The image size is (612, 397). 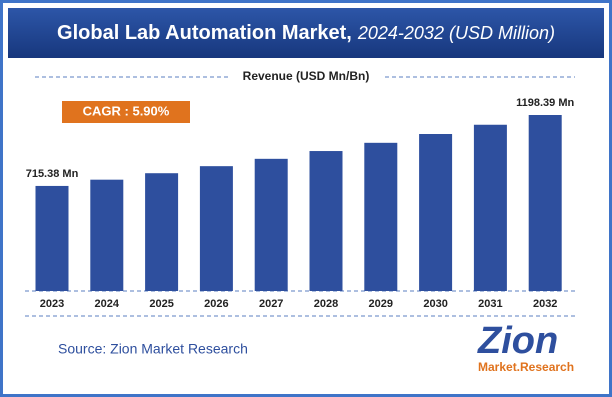 I want to click on value-label: 1198.39 Mn, so click(x=545, y=103).